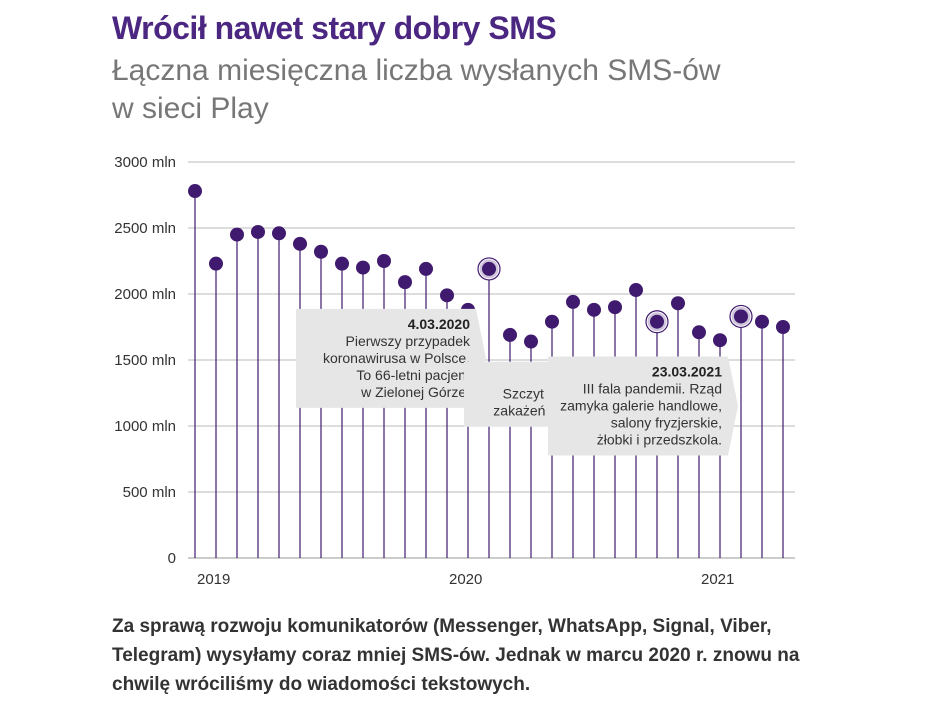 This screenshot has height=717, width=950. I want to click on annotation-line: To 66-letni pacjent, so click(413, 375).